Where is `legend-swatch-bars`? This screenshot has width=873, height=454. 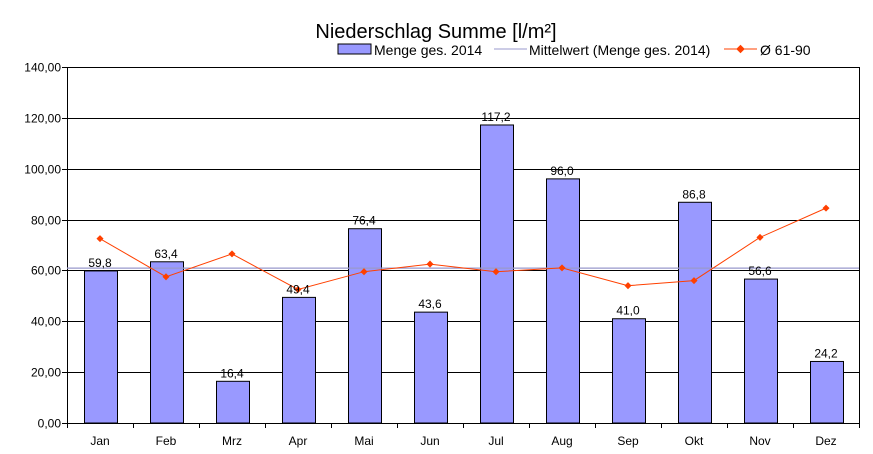
legend-swatch-bars is located at coordinates (354, 49).